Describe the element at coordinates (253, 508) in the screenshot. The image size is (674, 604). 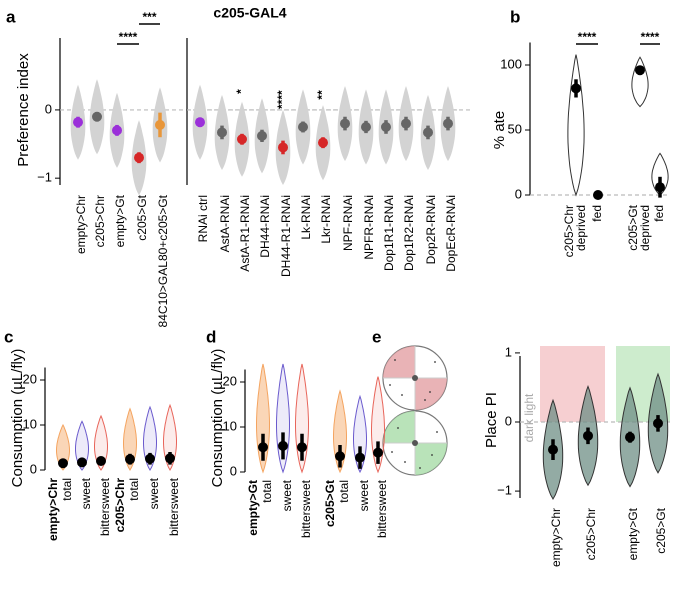
I see `group-label: empty>Gt` at that location.